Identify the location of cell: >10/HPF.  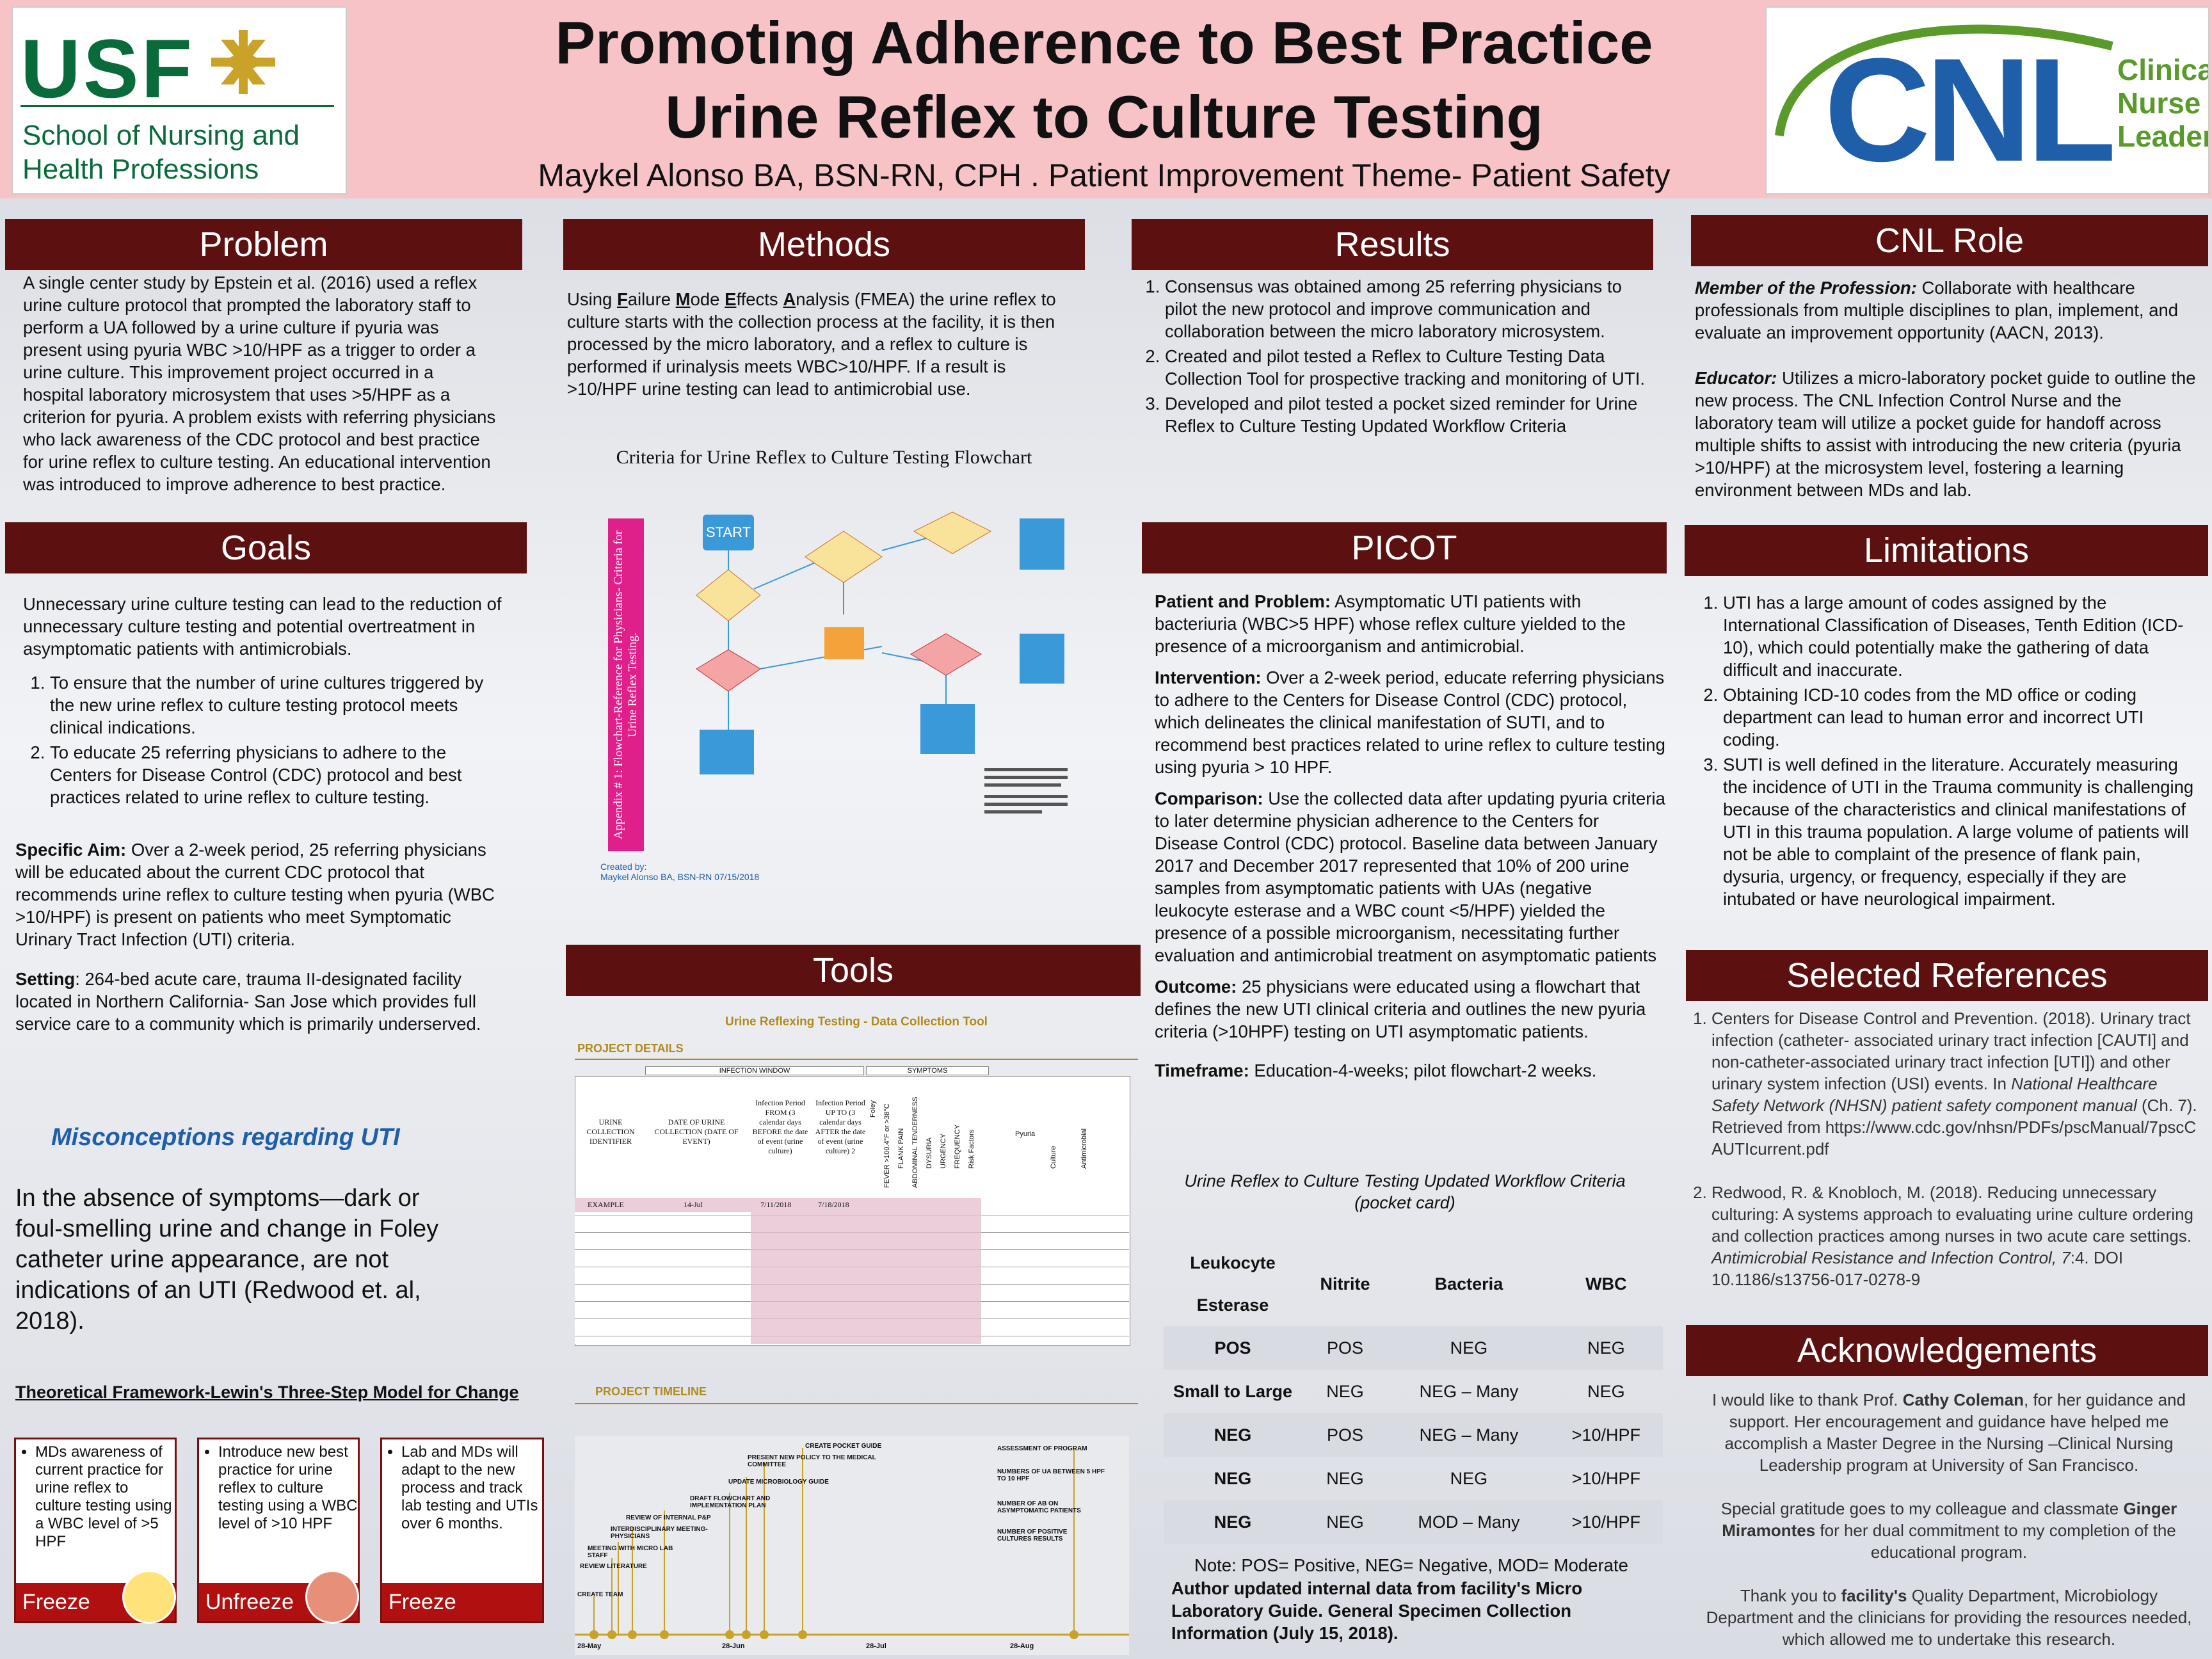
(1606, 1522).